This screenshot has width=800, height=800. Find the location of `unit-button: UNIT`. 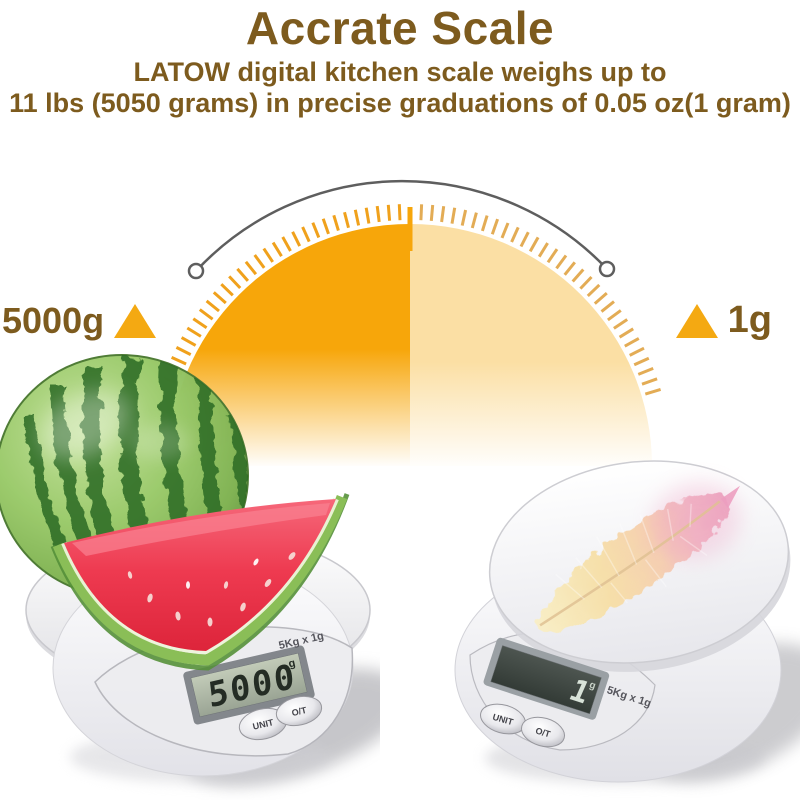

unit-button: UNIT is located at coordinates (503, 719).